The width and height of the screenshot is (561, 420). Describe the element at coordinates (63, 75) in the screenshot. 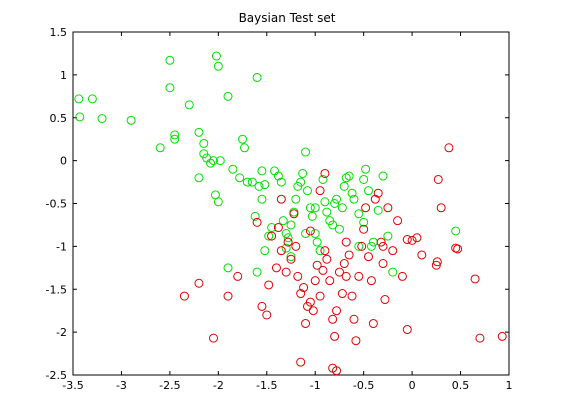

I see `y-tick-label: 1` at that location.